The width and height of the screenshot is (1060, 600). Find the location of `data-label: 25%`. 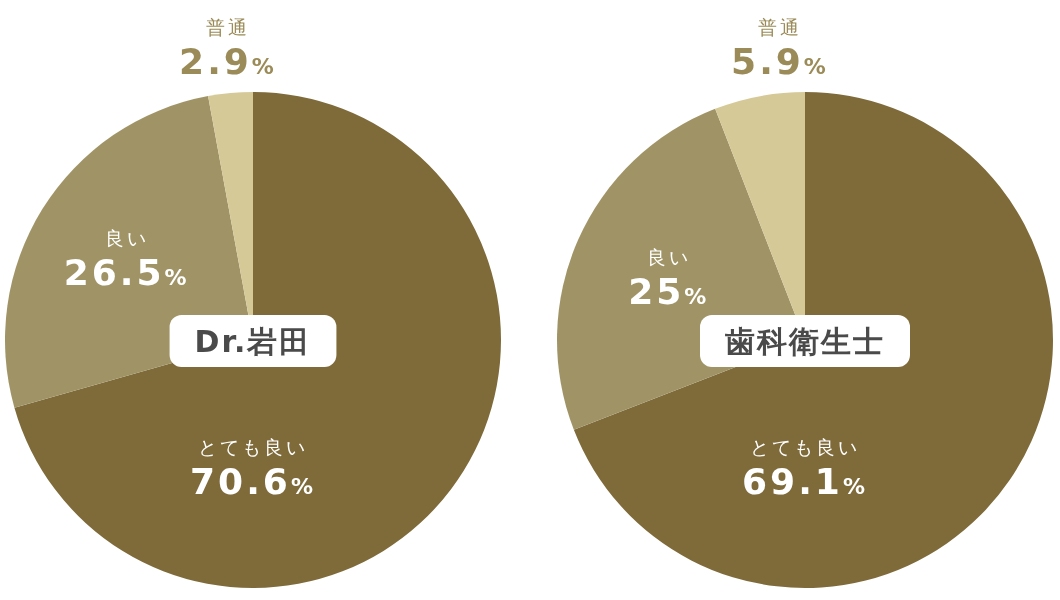

data-label: 25% is located at coordinates (669, 292).